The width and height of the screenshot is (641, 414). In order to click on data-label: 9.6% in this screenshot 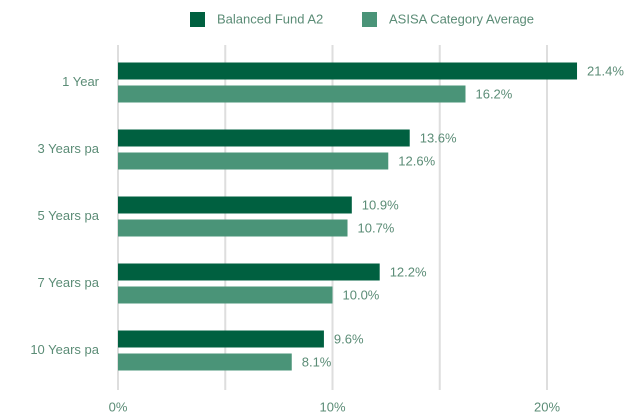, I will do `click(349, 338)`.